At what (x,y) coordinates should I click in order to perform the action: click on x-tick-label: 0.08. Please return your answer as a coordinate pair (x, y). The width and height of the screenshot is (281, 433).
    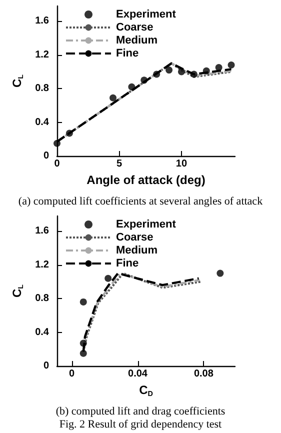
    Looking at the image, I should click on (204, 374).